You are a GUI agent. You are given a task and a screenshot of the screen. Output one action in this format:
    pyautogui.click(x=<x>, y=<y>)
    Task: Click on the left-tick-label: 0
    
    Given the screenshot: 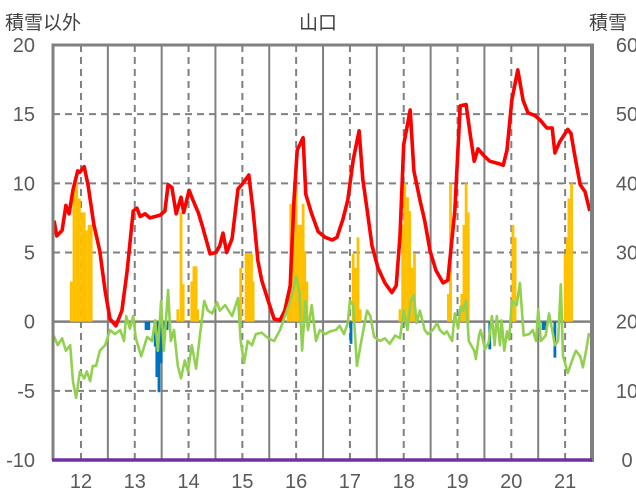 What is the action you would take?
    pyautogui.click(x=29, y=323)
    